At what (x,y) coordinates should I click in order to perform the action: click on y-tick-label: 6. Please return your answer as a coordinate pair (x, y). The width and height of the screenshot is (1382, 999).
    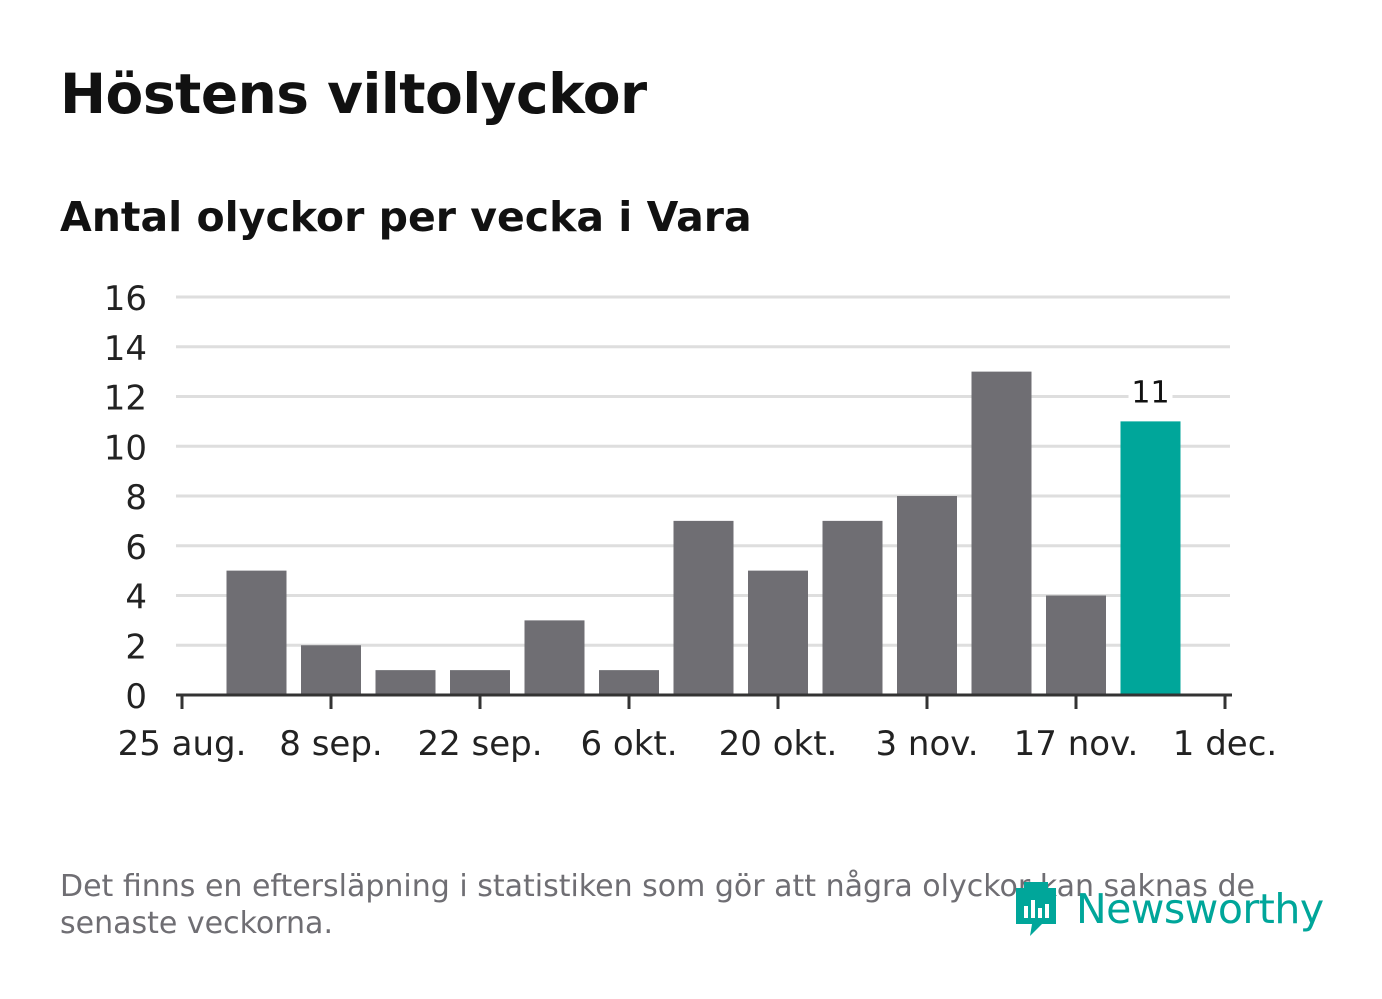
    Looking at the image, I should click on (136, 548).